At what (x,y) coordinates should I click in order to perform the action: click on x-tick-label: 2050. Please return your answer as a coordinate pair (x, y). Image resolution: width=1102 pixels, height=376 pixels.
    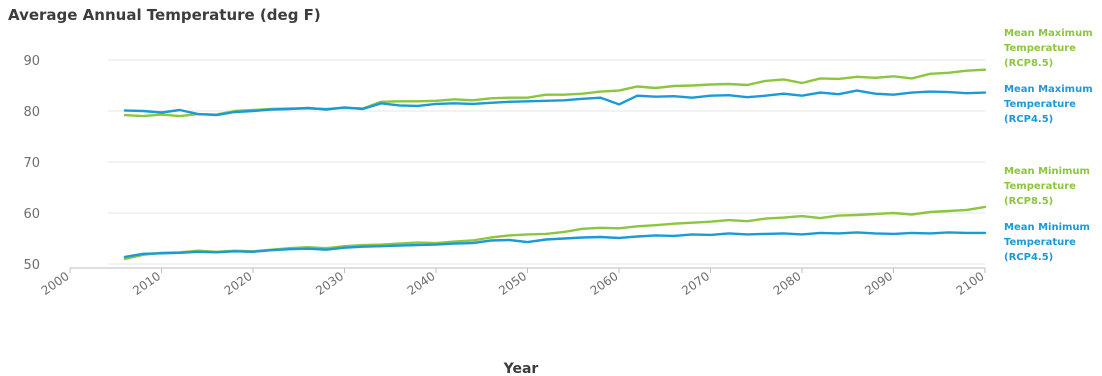
    Looking at the image, I should click on (512, 283).